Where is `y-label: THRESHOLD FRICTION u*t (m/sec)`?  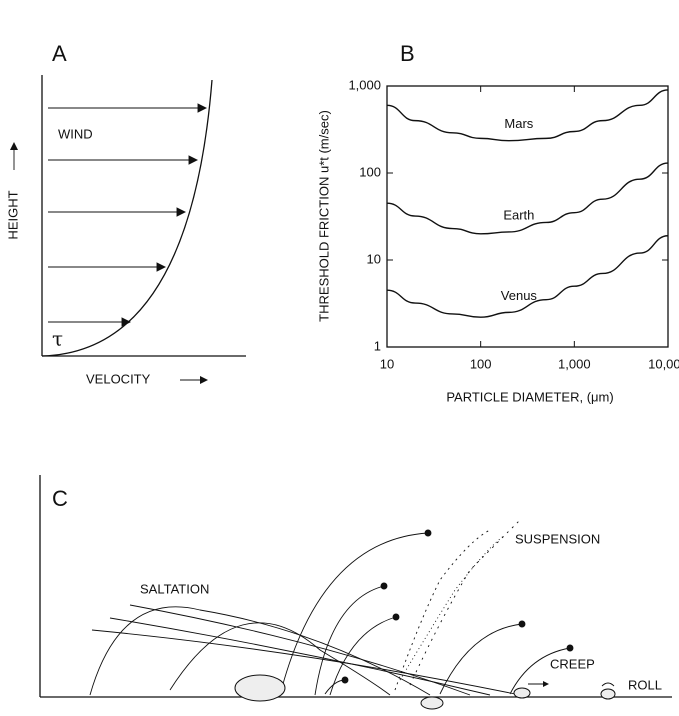 y-label: THRESHOLD FRICTION u*t (m/sec) is located at coordinates (323, 216).